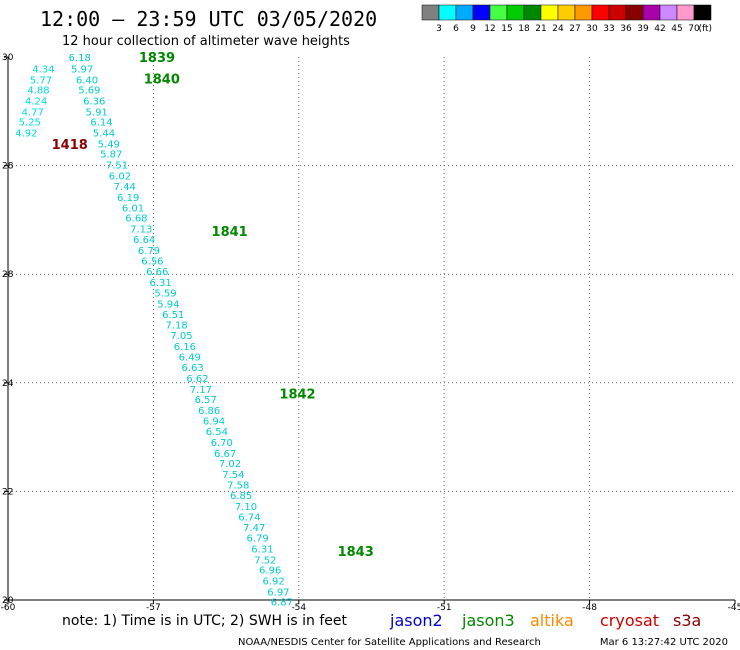  What do you see at coordinates (225, 454) in the screenshot?
I see `swh-value: 6.67` at bounding box center [225, 454].